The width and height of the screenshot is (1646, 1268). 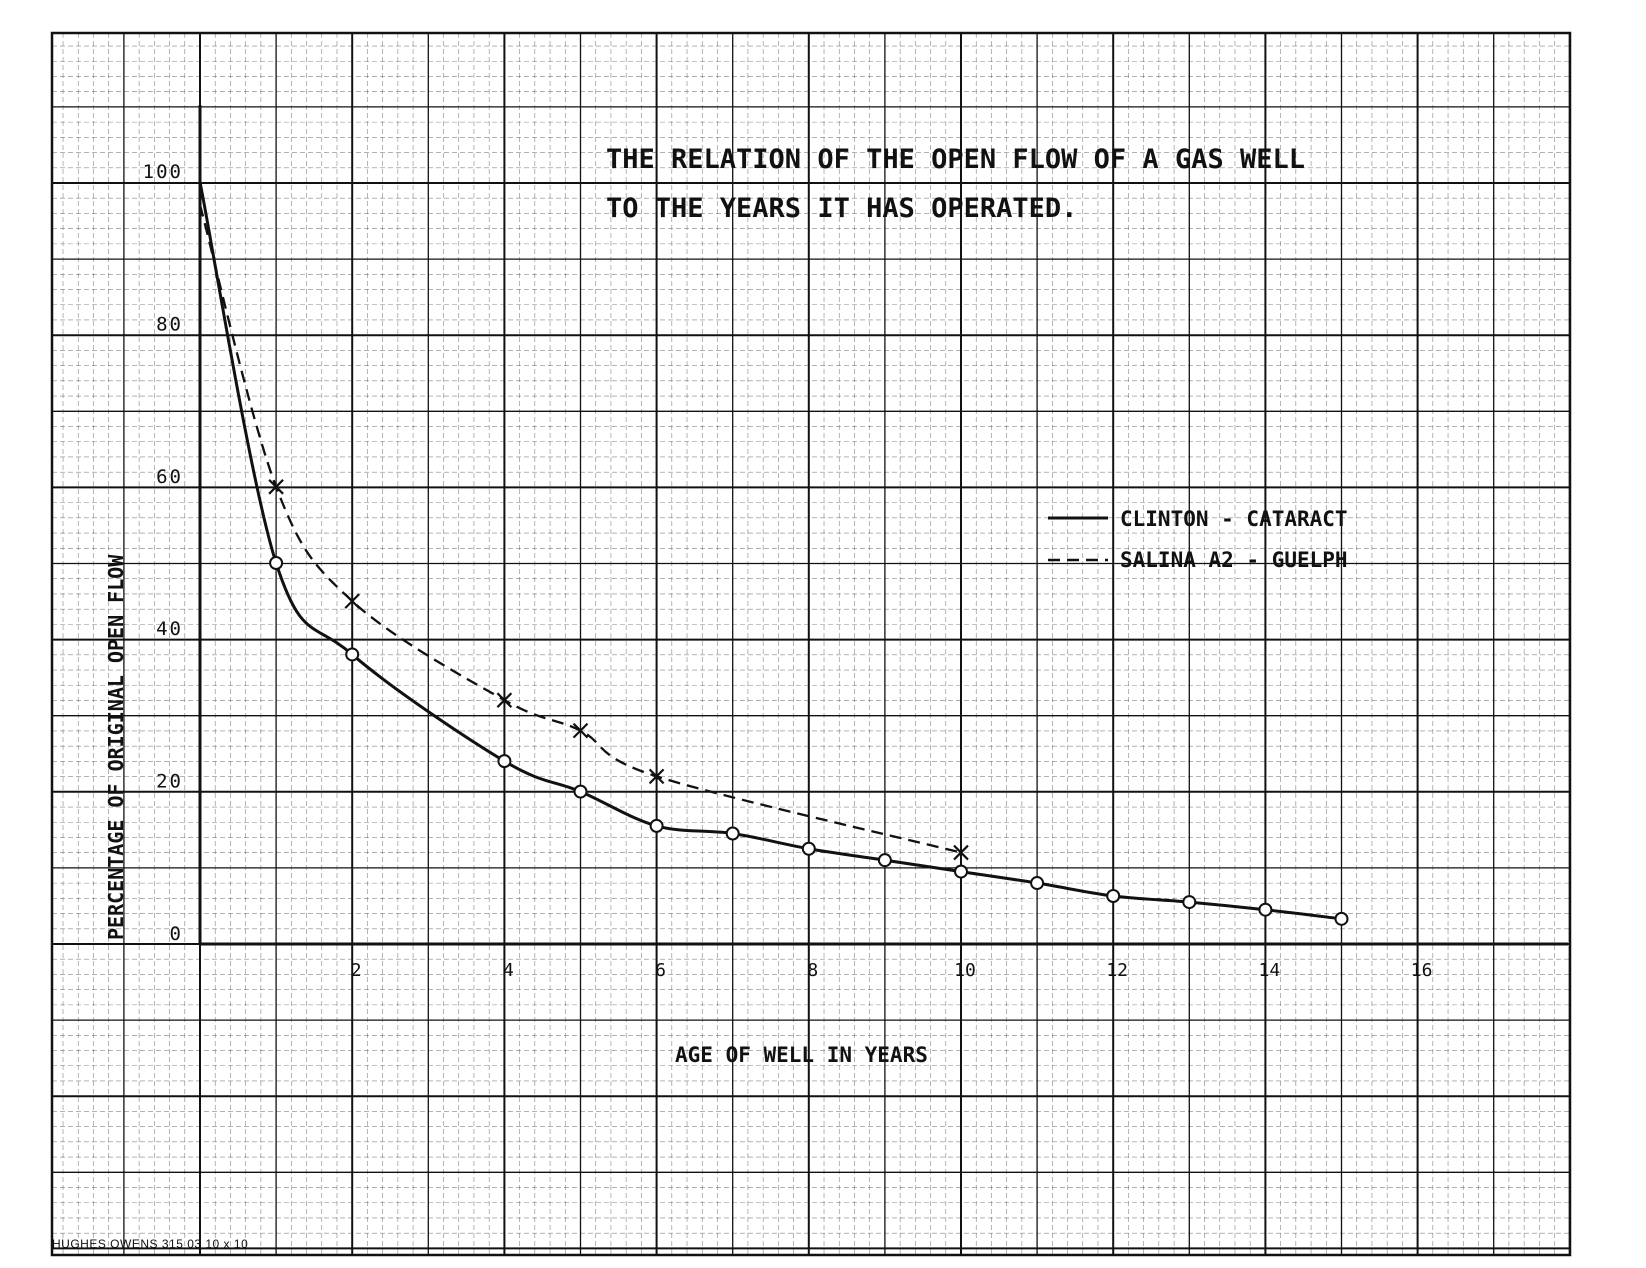 I want to click on x-axis-label: AGE OF WELL IN YEARS, so click(x=801, y=1055).